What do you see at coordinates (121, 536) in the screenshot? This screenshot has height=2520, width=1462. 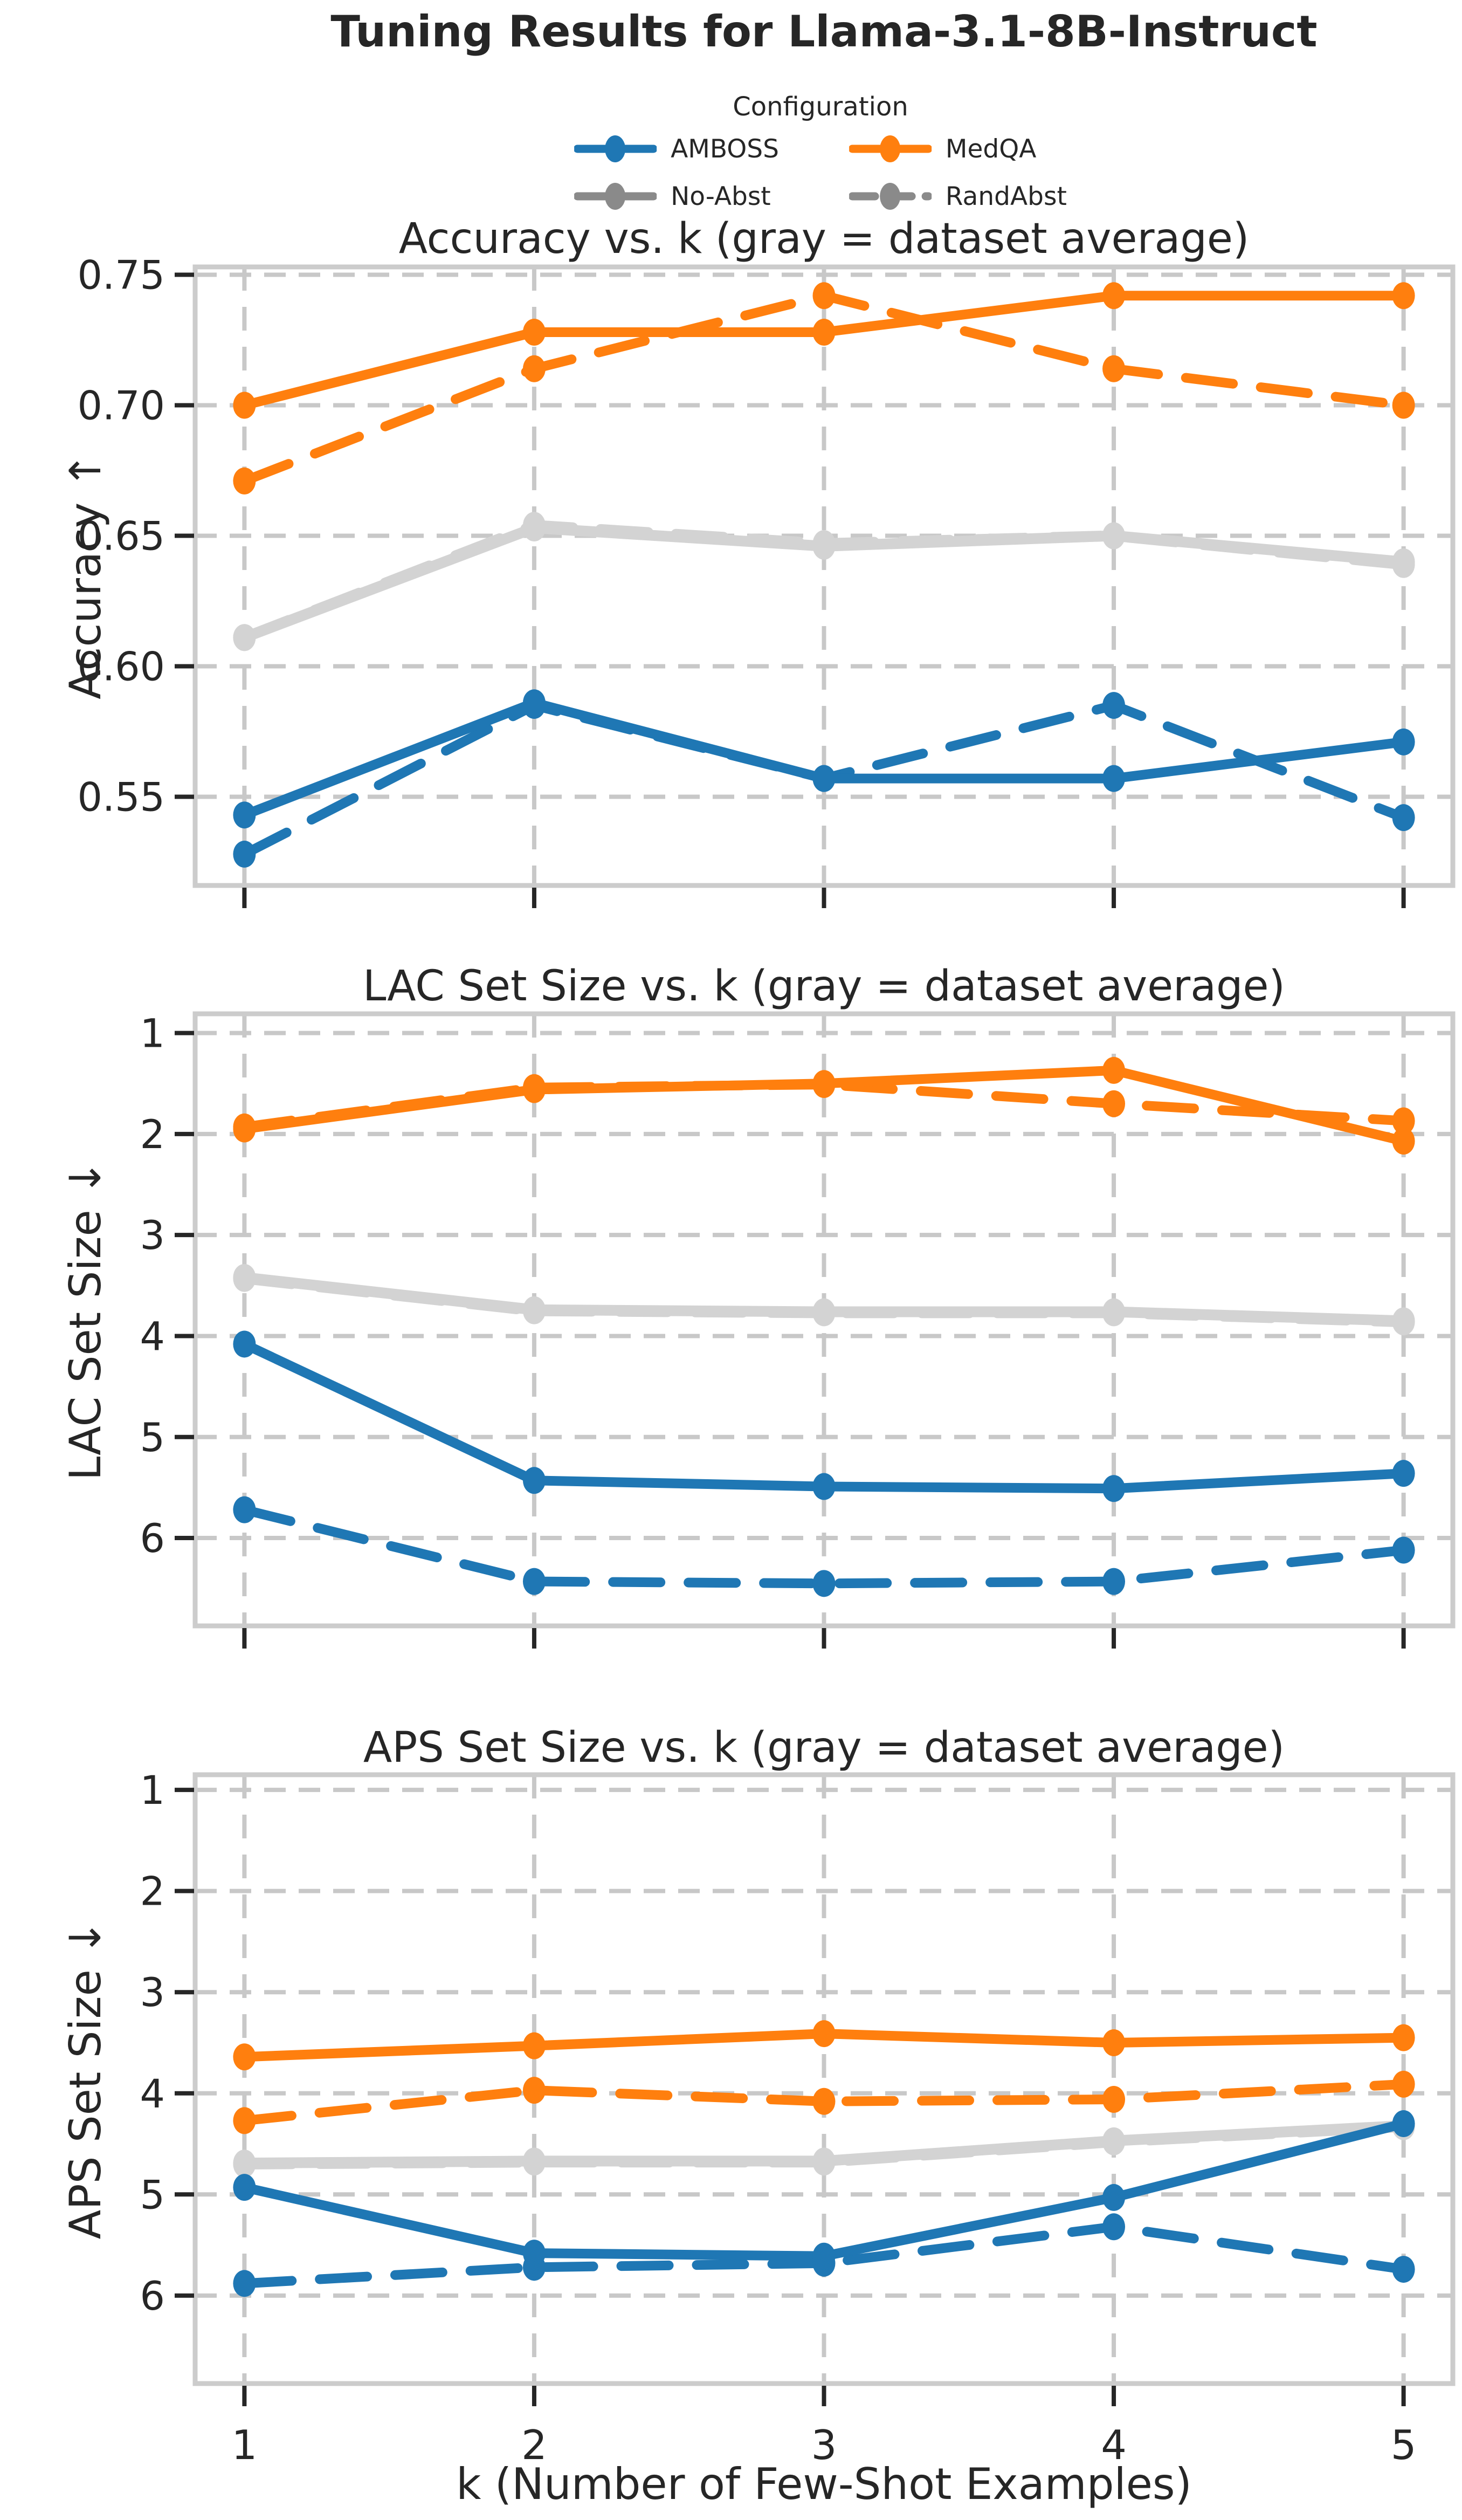 I see `y-tick-label: 0.65` at bounding box center [121, 536].